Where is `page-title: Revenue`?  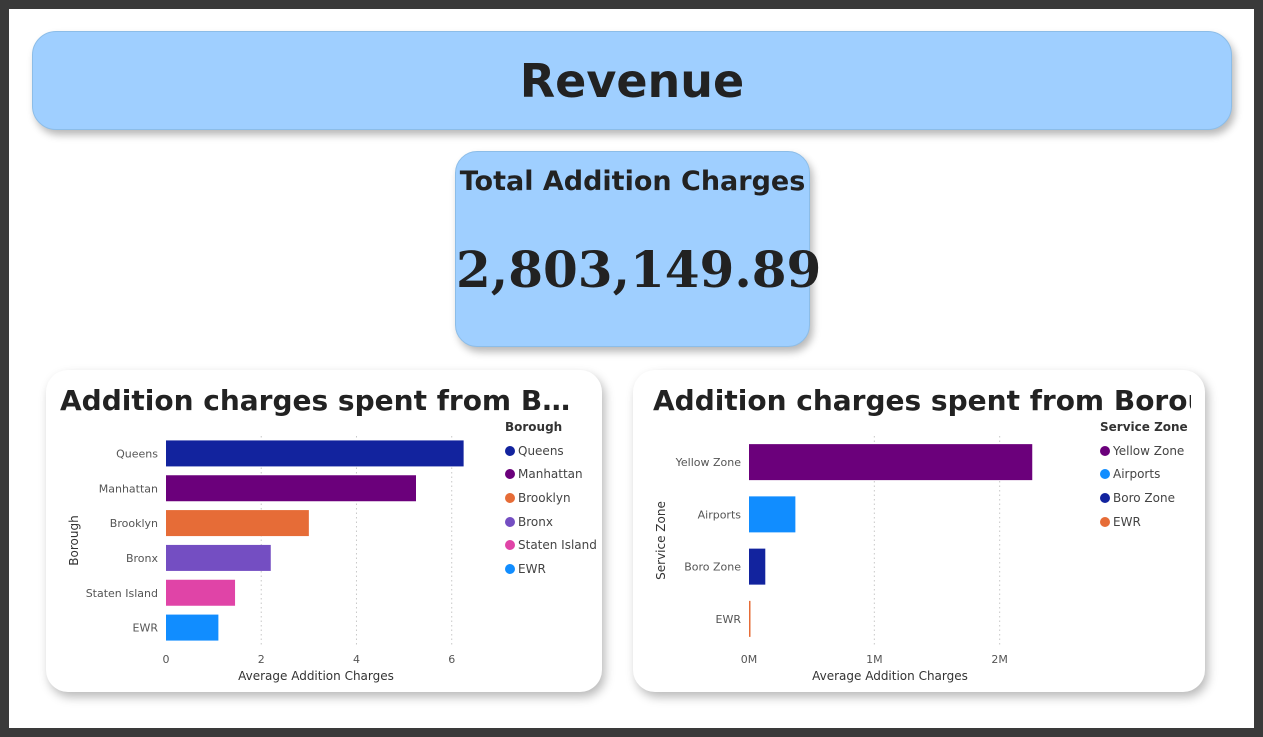 page-title: Revenue is located at coordinates (632, 80).